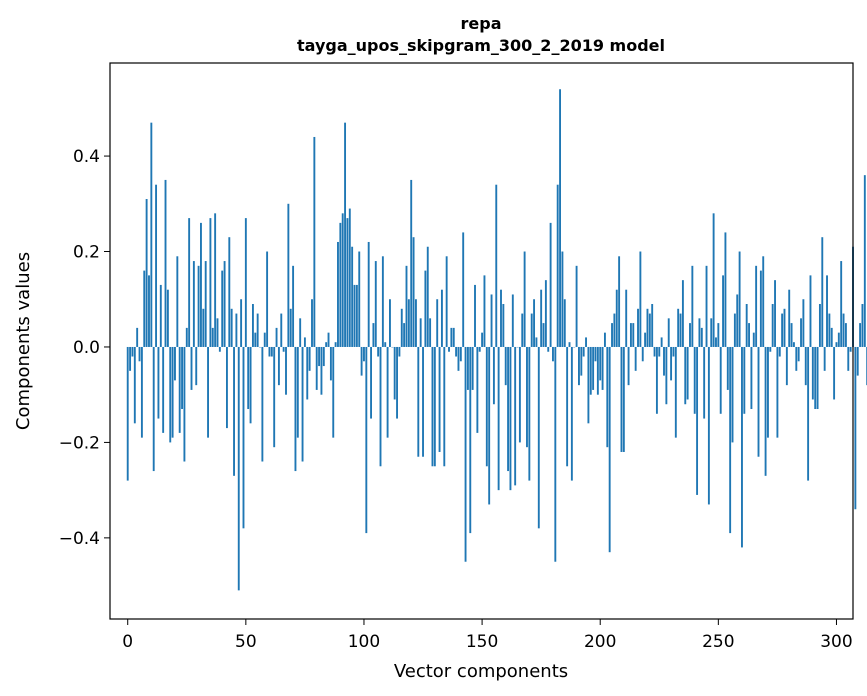  I want to click on chart-subtitle: tayga_upos_skipgram_300_2_2019 model, so click(481, 45).